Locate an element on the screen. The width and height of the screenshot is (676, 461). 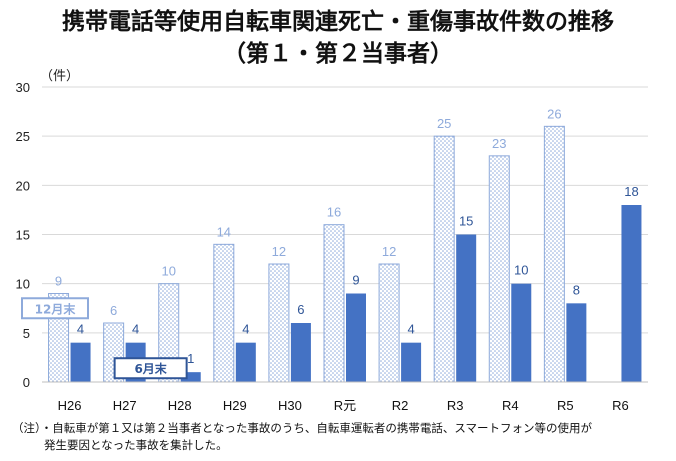
x-tick-label: R3 is located at coordinates (455, 405).